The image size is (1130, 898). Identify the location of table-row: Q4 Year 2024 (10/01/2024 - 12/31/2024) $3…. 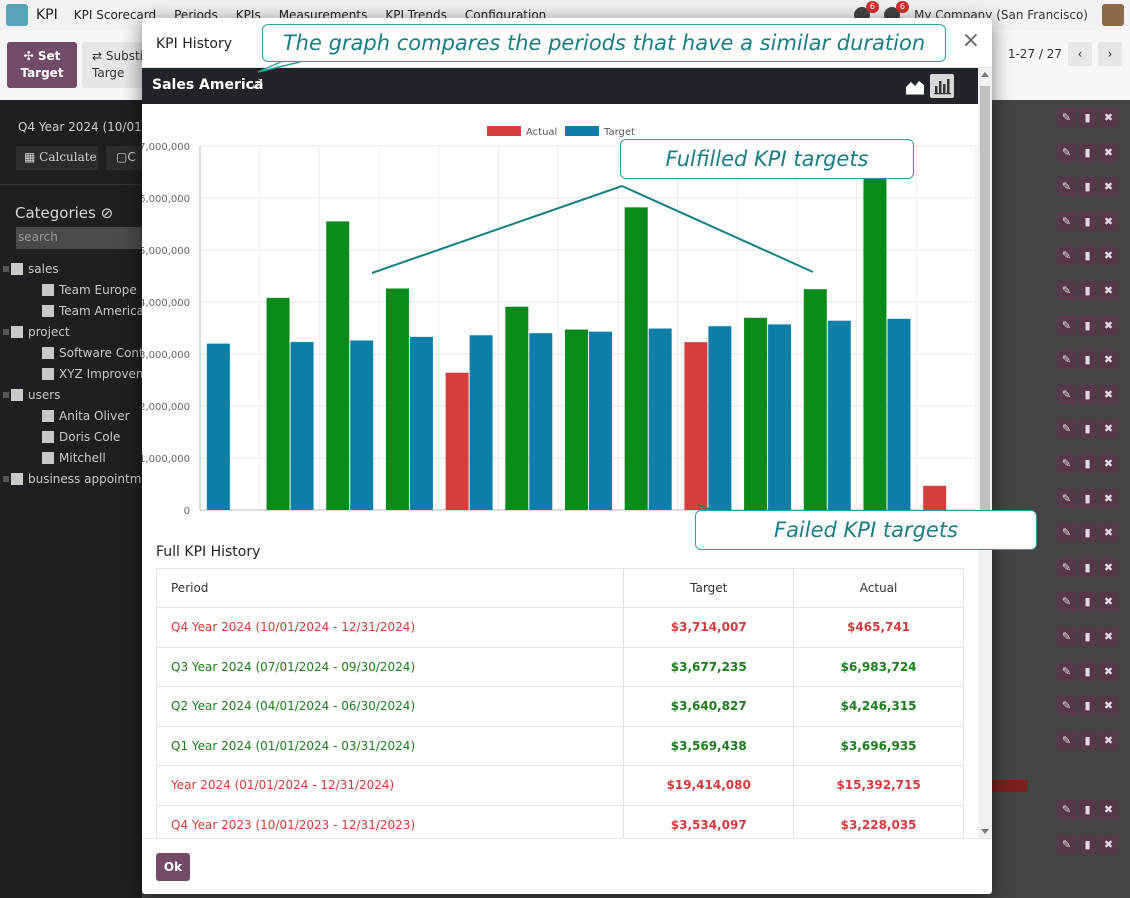
(559, 627).